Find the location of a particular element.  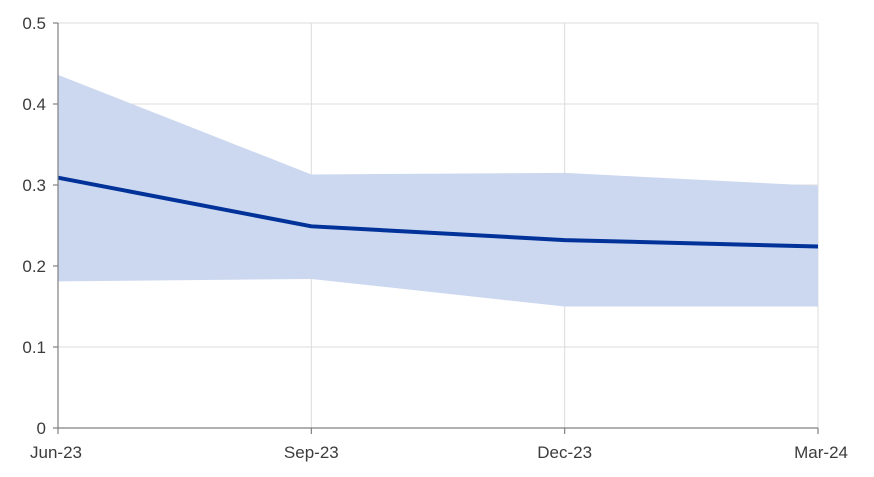

x-tick-label: Mar-24 is located at coordinates (821, 452).